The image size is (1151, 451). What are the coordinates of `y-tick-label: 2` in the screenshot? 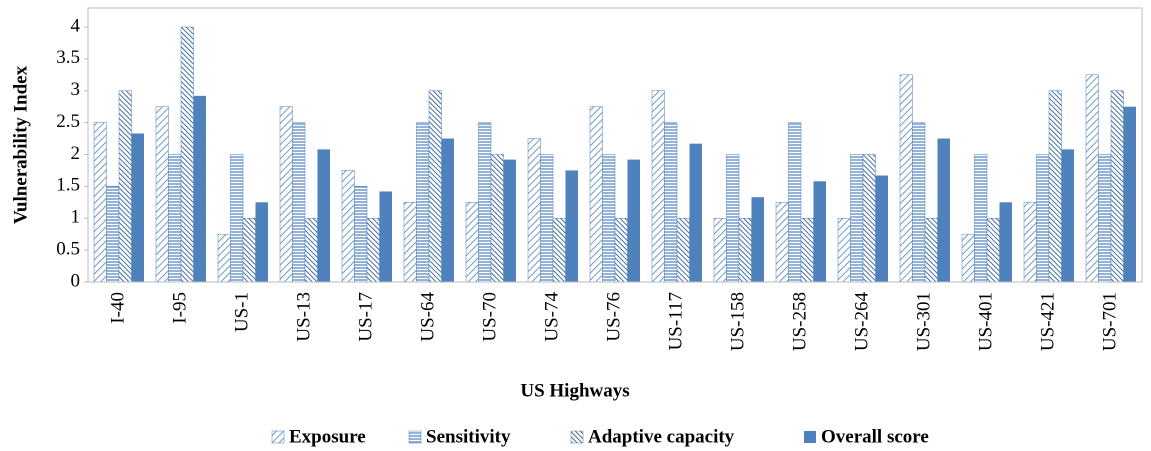 It's located at (76, 153).